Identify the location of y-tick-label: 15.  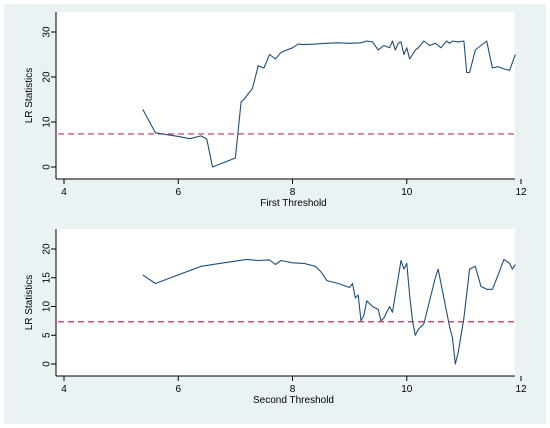
(47, 278).